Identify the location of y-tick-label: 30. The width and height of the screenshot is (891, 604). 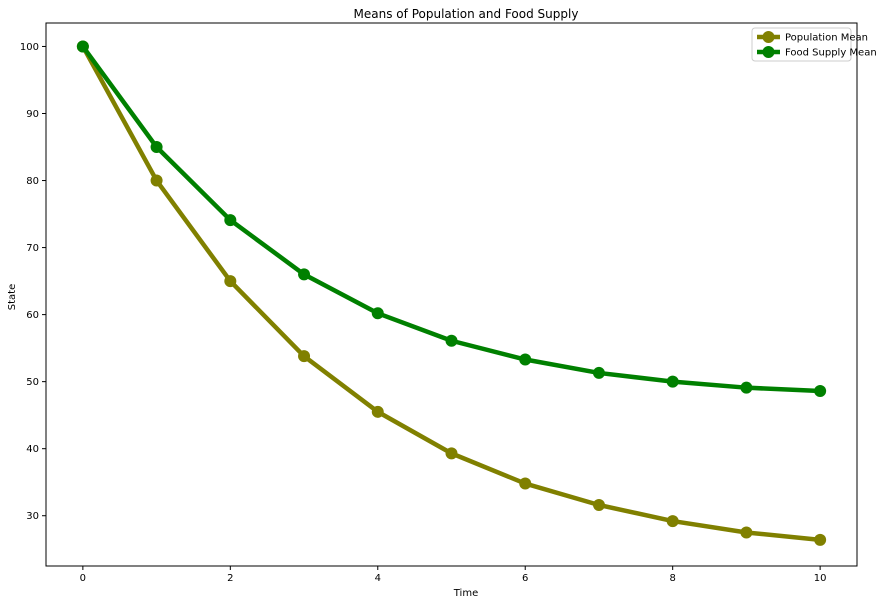
(32, 516).